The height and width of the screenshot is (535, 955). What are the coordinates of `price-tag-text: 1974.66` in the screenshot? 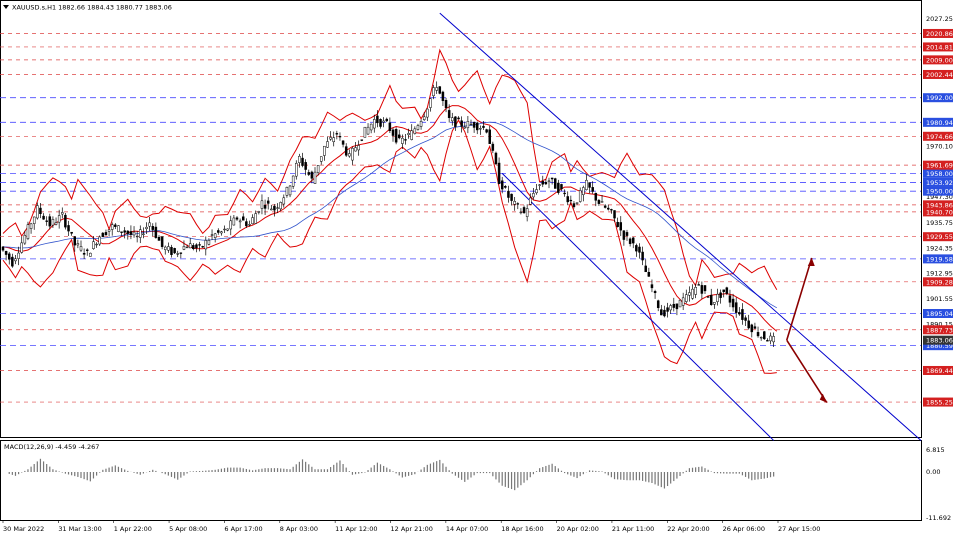 It's located at (939, 137).